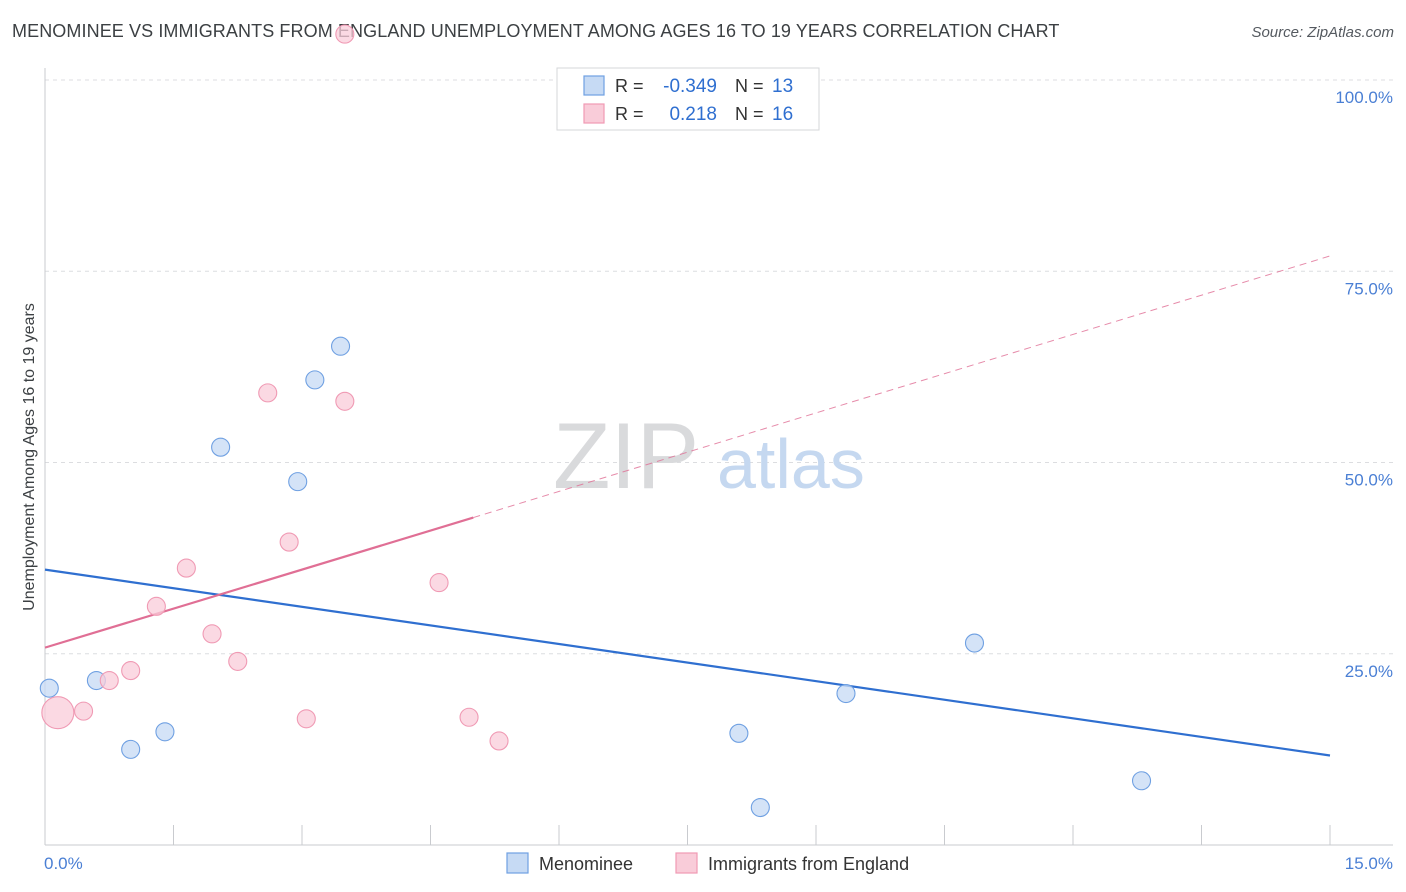 The height and width of the screenshot is (892, 1406). Describe the element at coordinates (1364, 97) in the screenshot. I see `y-tick-label-100: 100.0%` at that location.